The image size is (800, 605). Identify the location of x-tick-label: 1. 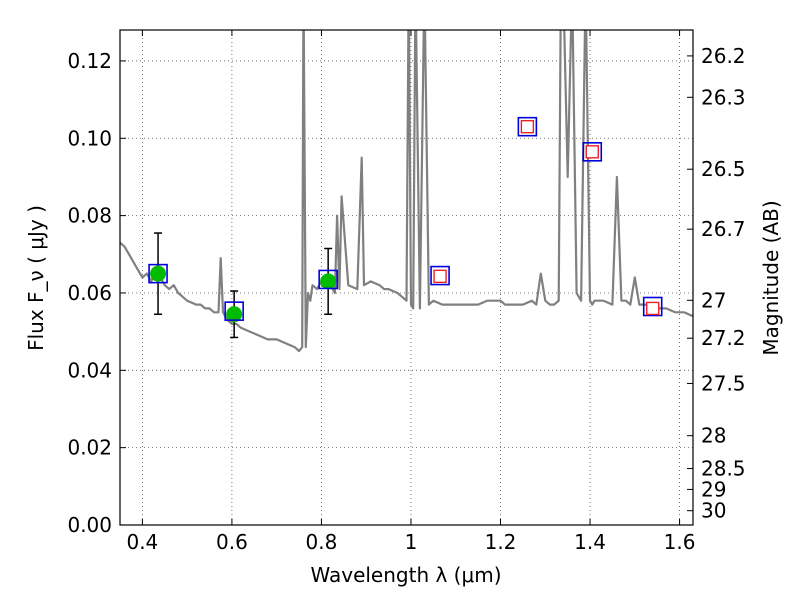
(411, 542).